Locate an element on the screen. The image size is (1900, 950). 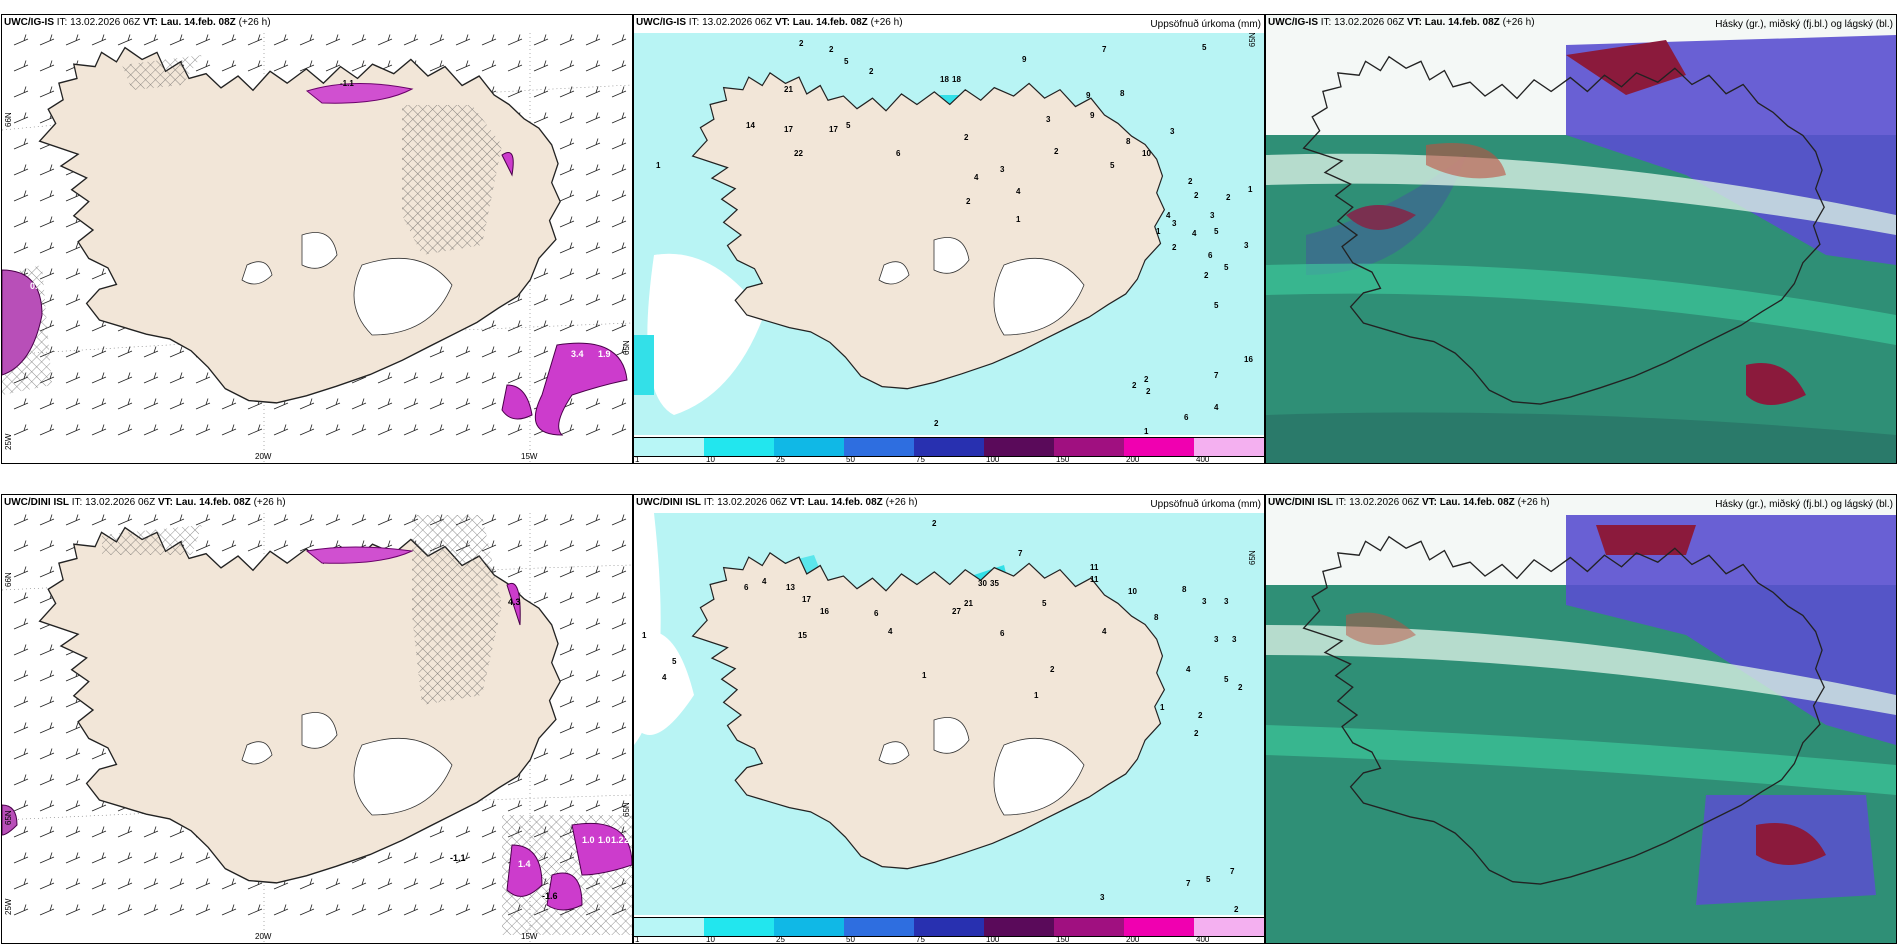
lat-label: 65N is located at coordinates (626, 347).